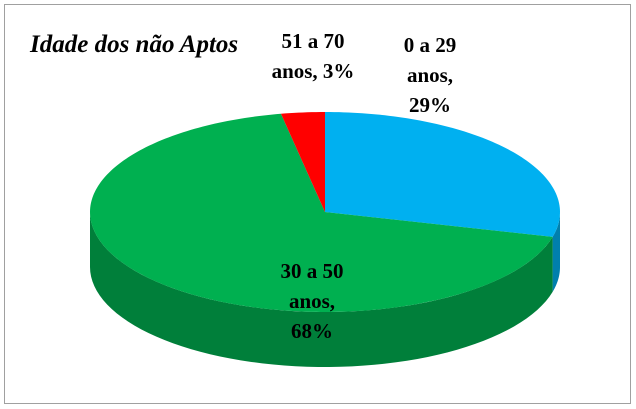 This screenshot has height=409, width=636. Describe the element at coordinates (313, 71) in the screenshot. I see `data-label: anos, 3%` at that location.